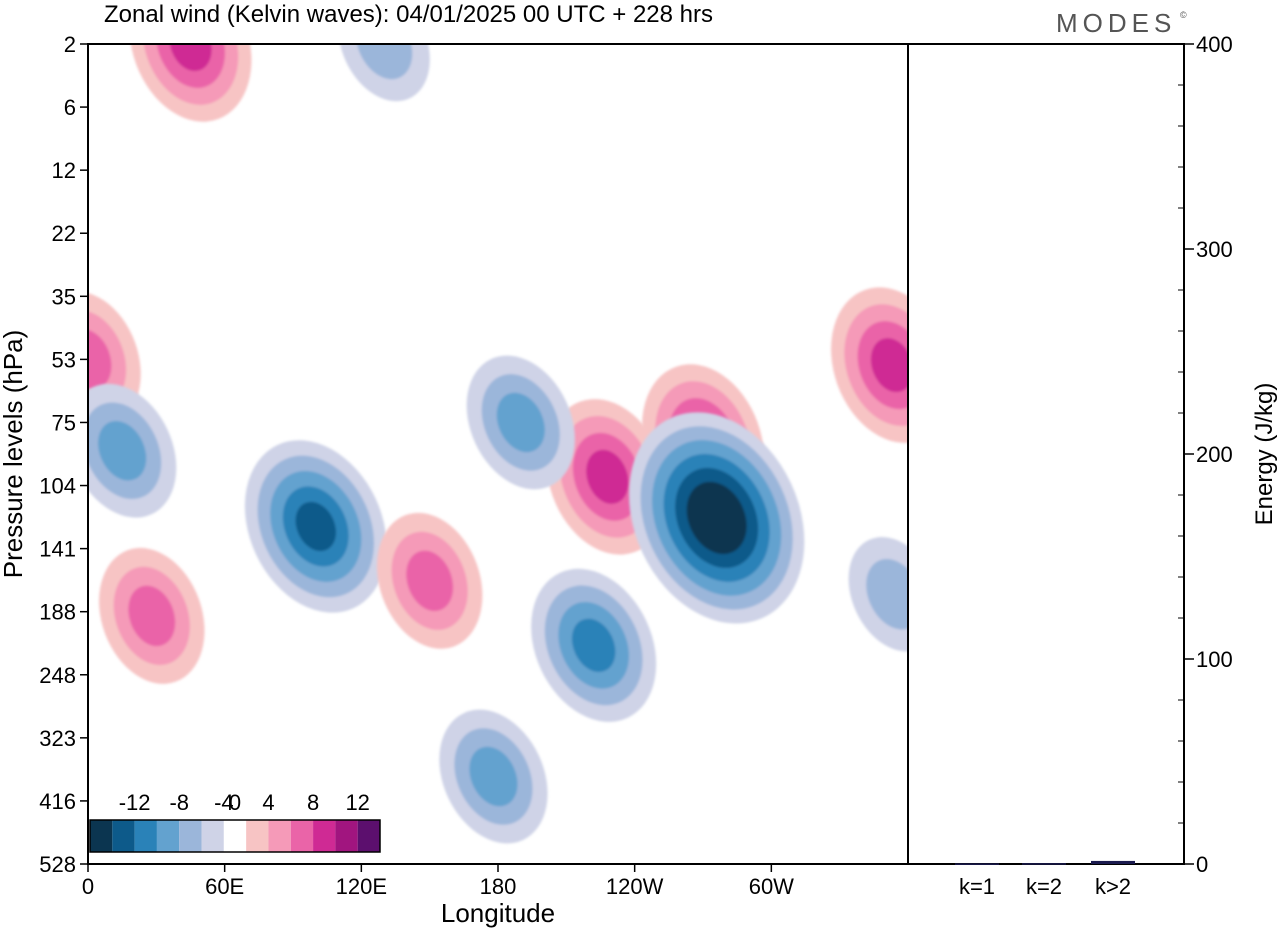 The width and height of the screenshot is (1280, 930). What do you see at coordinates (64, 422) in the screenshot?
I see `pressure-tick-label: 75` at bounding box center [64, 422].